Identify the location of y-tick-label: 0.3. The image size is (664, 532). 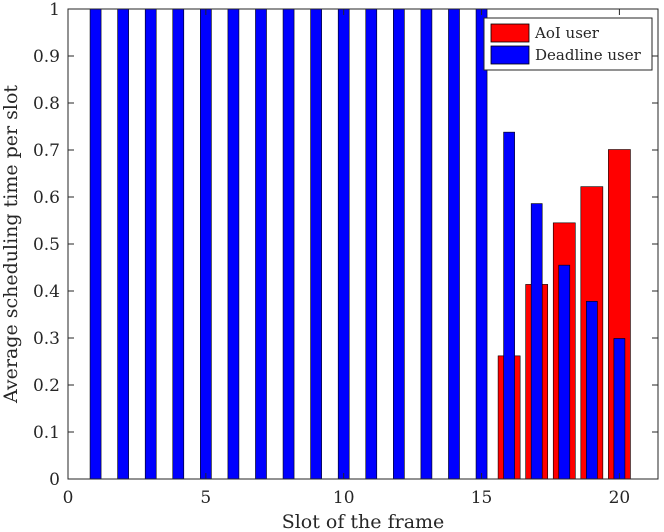
(46, 339).